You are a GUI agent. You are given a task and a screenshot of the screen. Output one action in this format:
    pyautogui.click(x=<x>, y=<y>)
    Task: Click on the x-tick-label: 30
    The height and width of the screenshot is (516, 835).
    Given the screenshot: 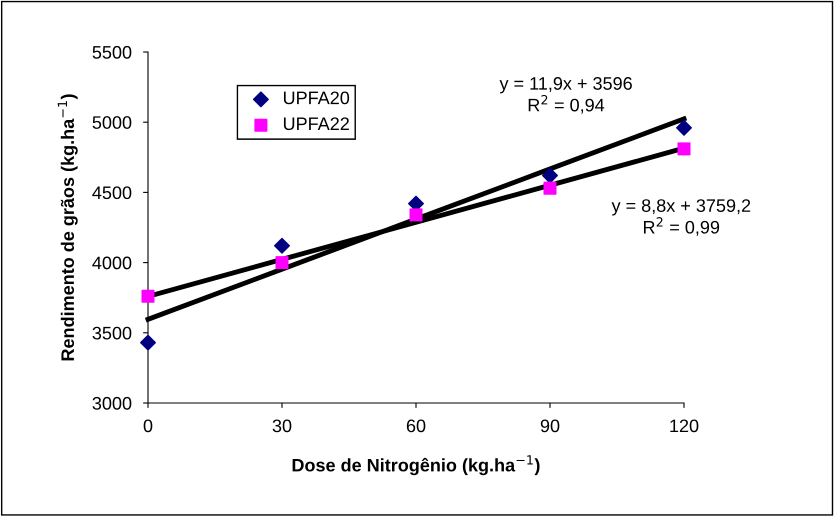 What is the action you would take?
    pyautogui.click(x=282, y=425)
    